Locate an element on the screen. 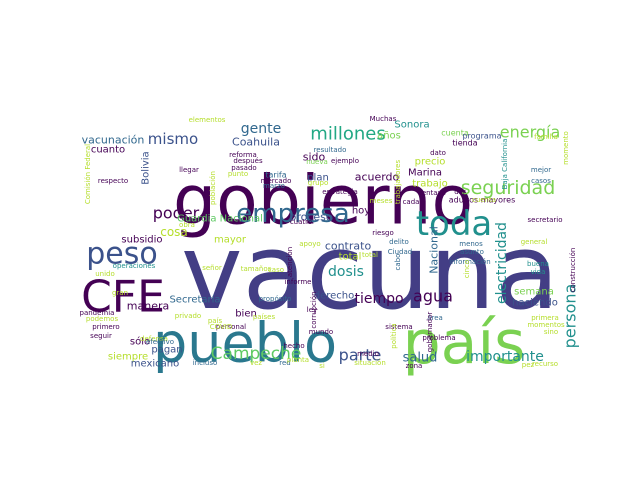 The width and height of the screenshot is (640, 480). word-precio: precio is located at coordinates (430, 162).